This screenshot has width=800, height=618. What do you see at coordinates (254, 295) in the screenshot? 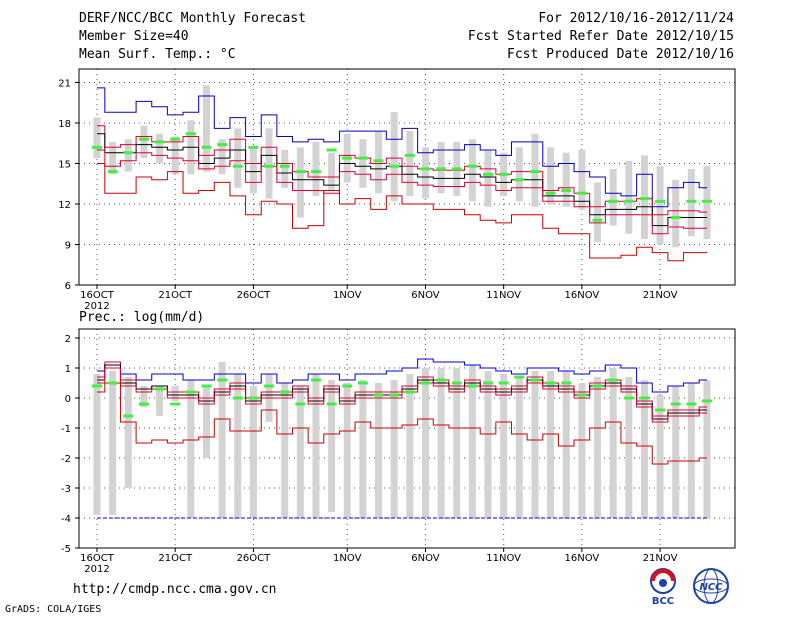
I see `temp-xtick-label: 26OCT` at bounding box center [254, 295].